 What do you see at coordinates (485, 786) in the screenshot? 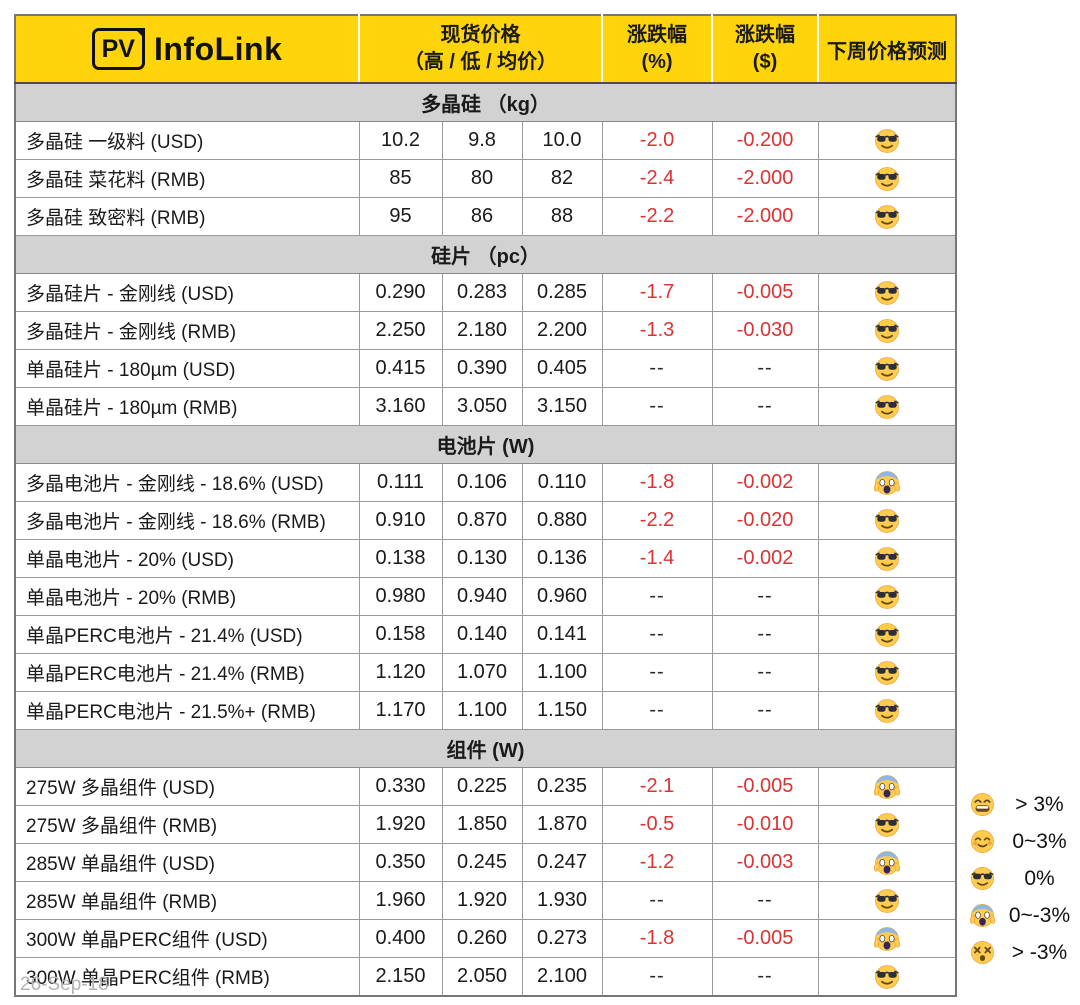
I see `table-row: 275W 多晶组件 (USD) 0.330 0.225 0.235 -2.1 -0.005` at bounding box center [485, 786].